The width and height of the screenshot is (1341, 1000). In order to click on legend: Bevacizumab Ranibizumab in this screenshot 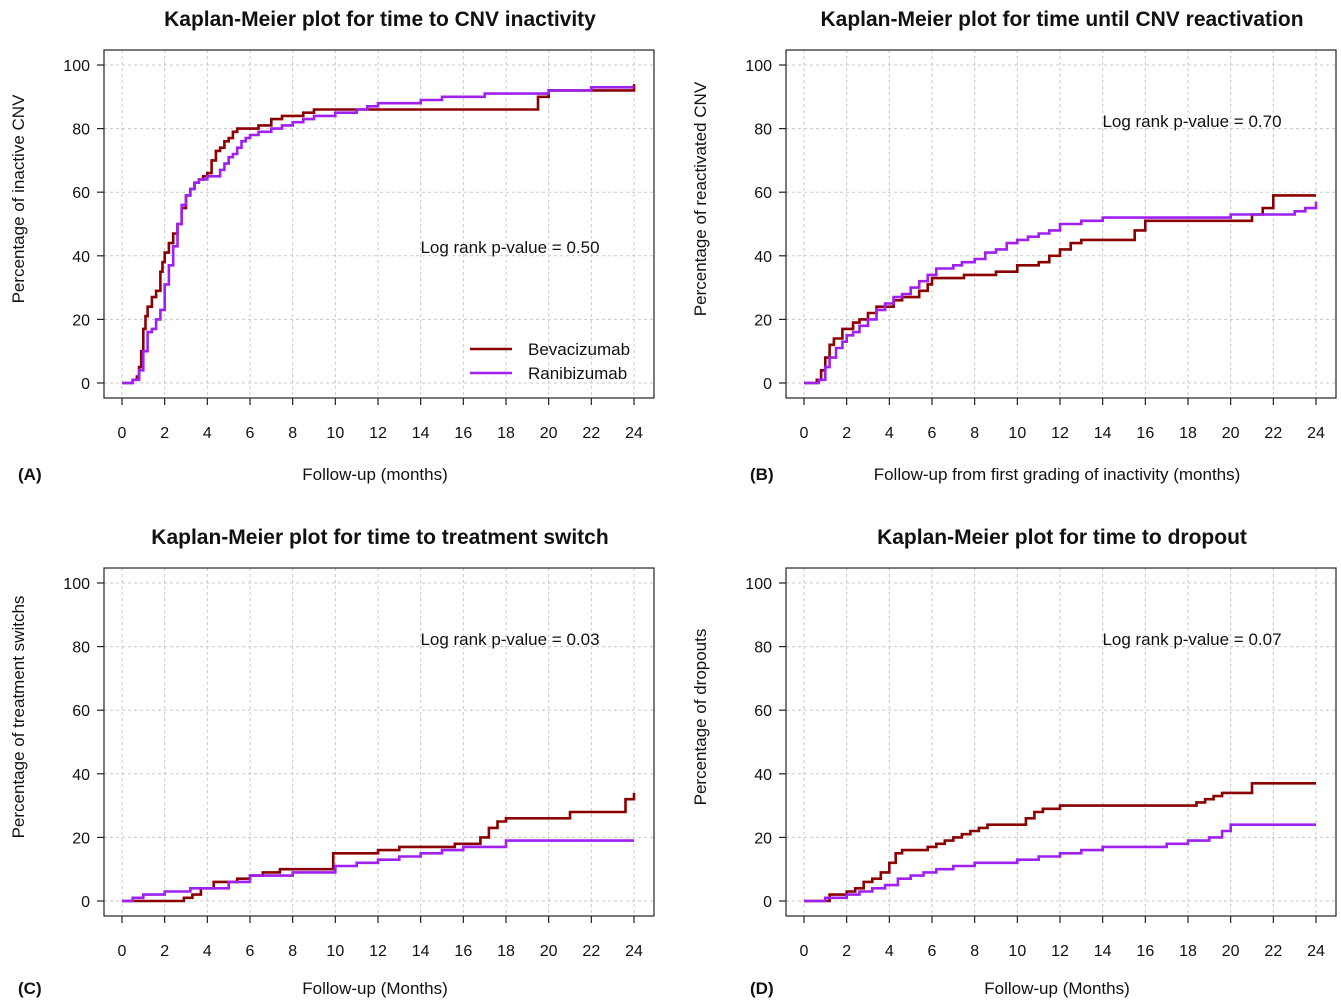, I will do `click(550, 361)`.